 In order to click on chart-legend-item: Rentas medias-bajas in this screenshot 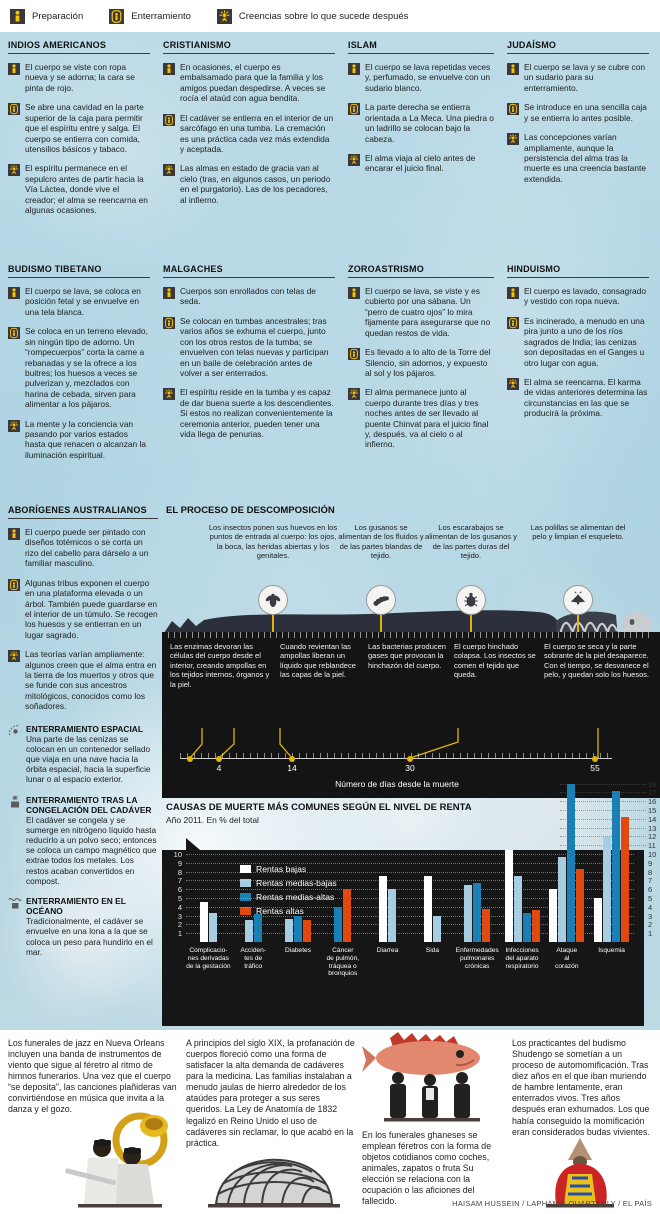, I will do `click(288, 883)`.